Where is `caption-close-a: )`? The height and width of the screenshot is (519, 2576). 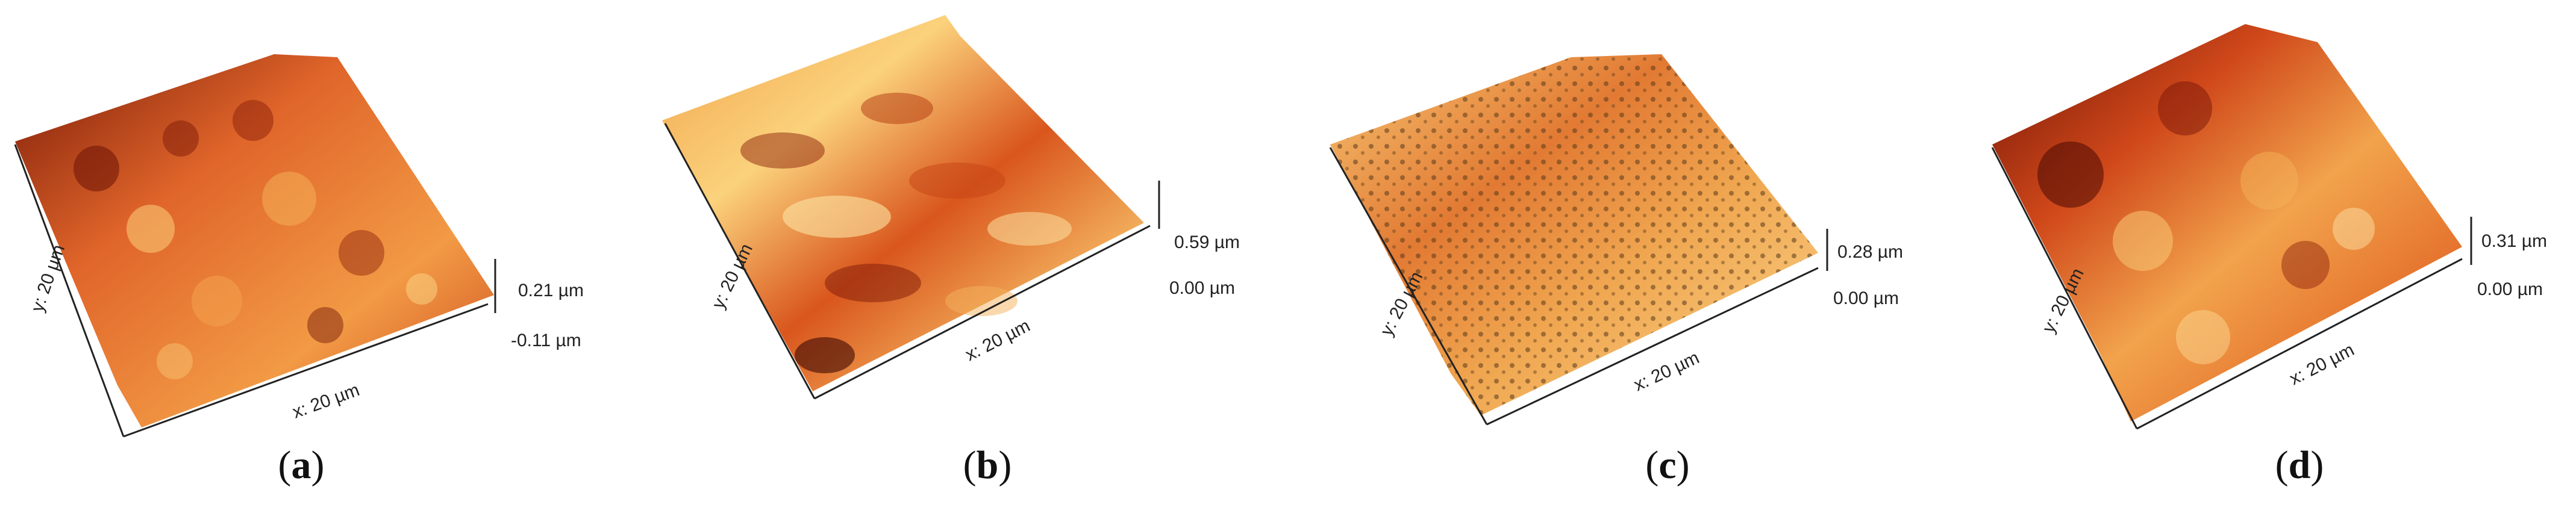 caption-close-a: ) is located at coordinates (318, 465).